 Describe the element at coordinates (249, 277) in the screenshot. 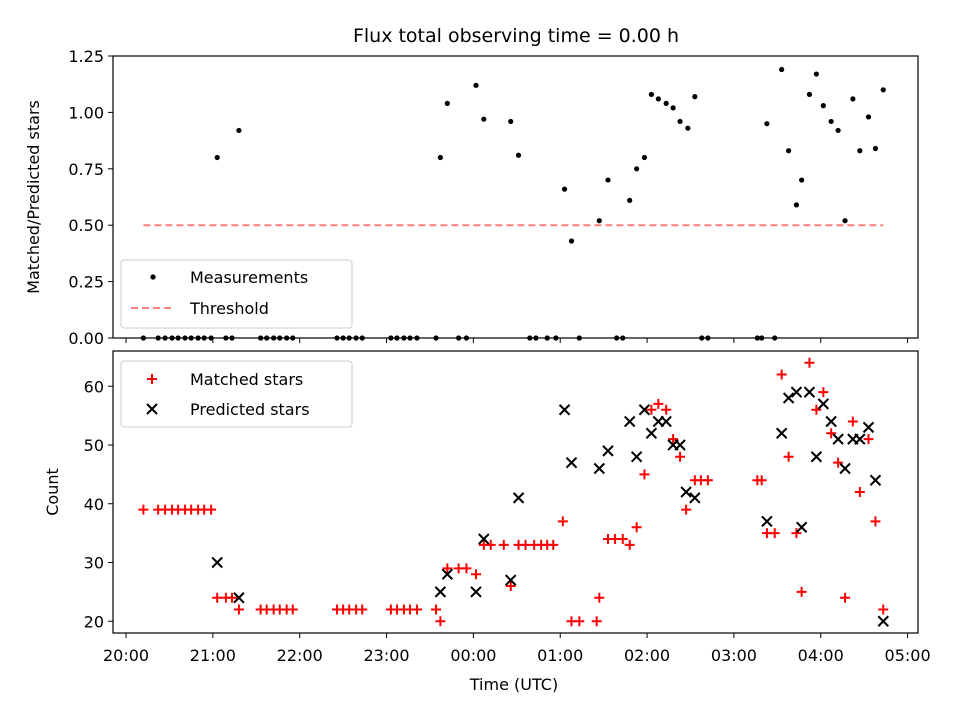

I see `legend-measurements-label: Measurements` at that location.